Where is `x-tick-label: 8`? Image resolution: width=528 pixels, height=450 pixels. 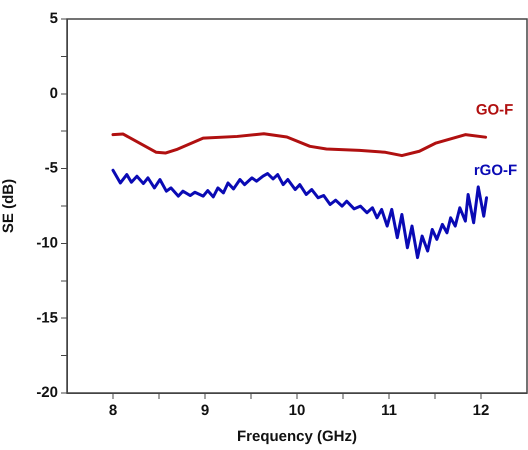
x-tick-label: 8 is located at coordinates (113, 411).